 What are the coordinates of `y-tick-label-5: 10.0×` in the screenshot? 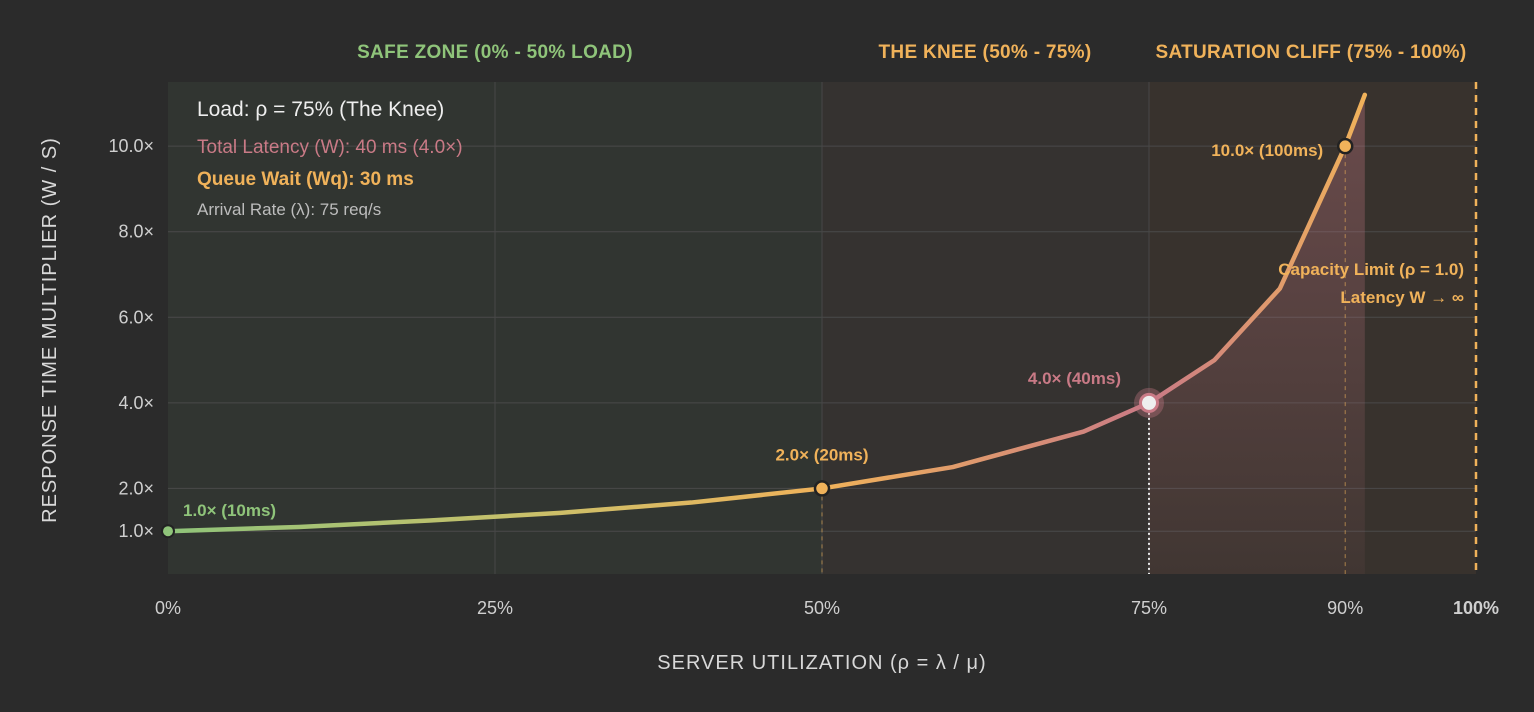 It's located at (131, 146).